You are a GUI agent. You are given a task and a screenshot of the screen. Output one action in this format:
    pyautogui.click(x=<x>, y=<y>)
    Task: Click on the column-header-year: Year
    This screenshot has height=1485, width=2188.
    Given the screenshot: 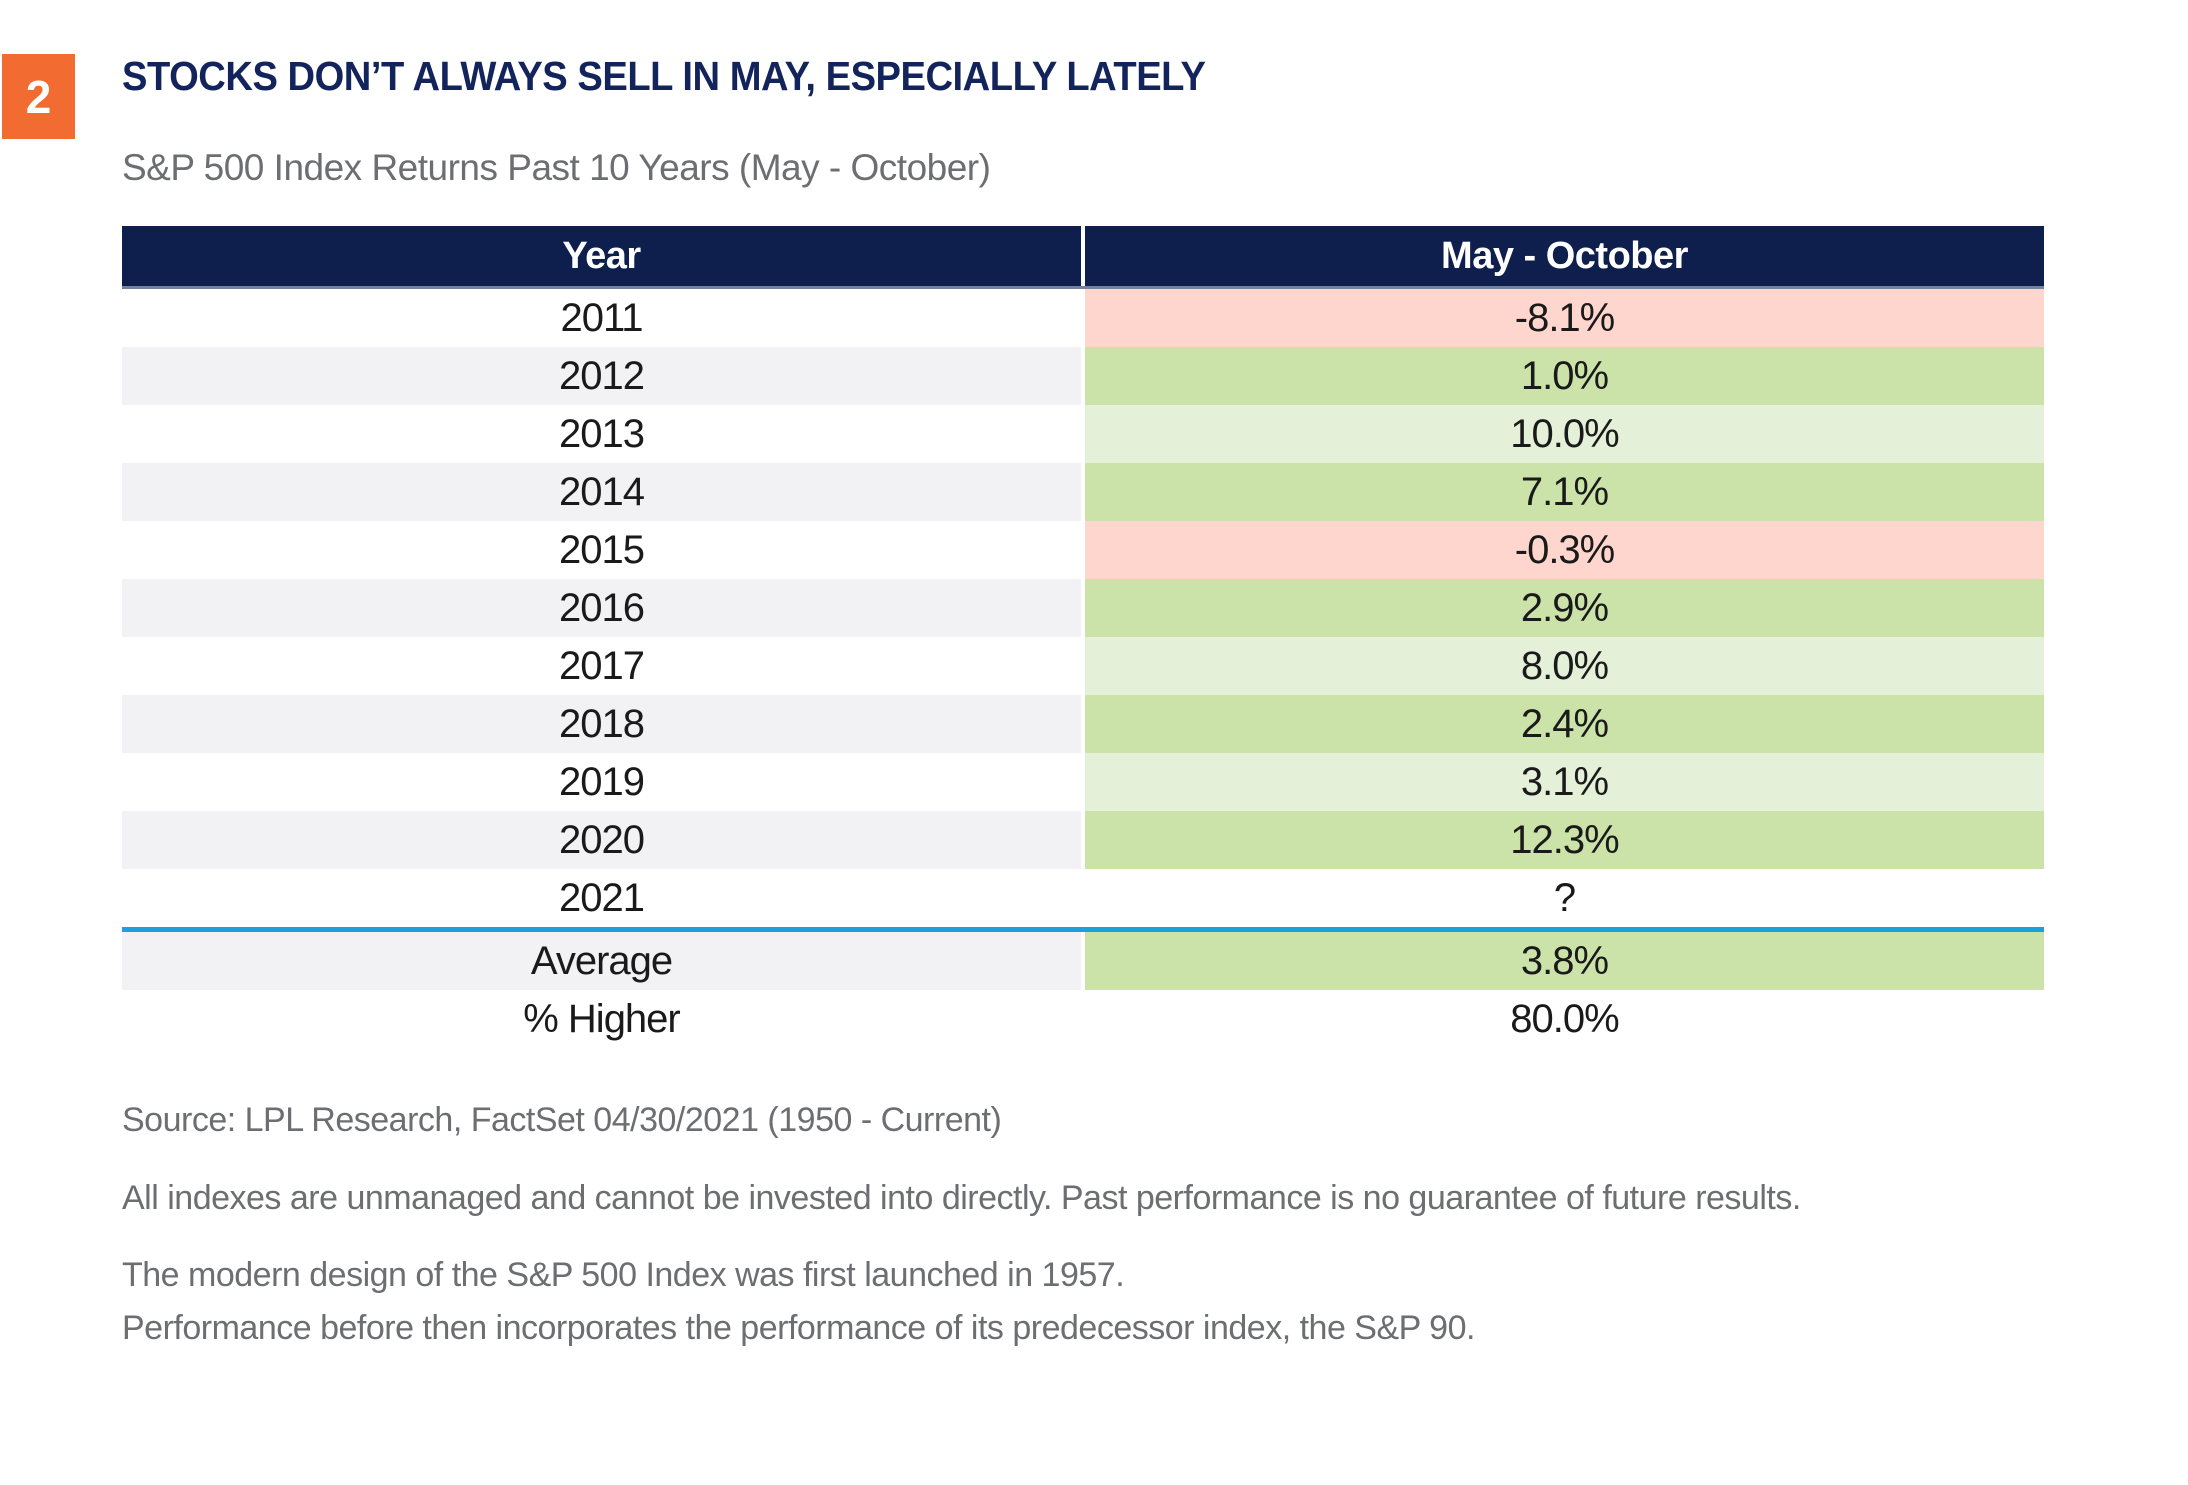 What is the action you would take?
    pyautogui.click(x=601, y=256)
    